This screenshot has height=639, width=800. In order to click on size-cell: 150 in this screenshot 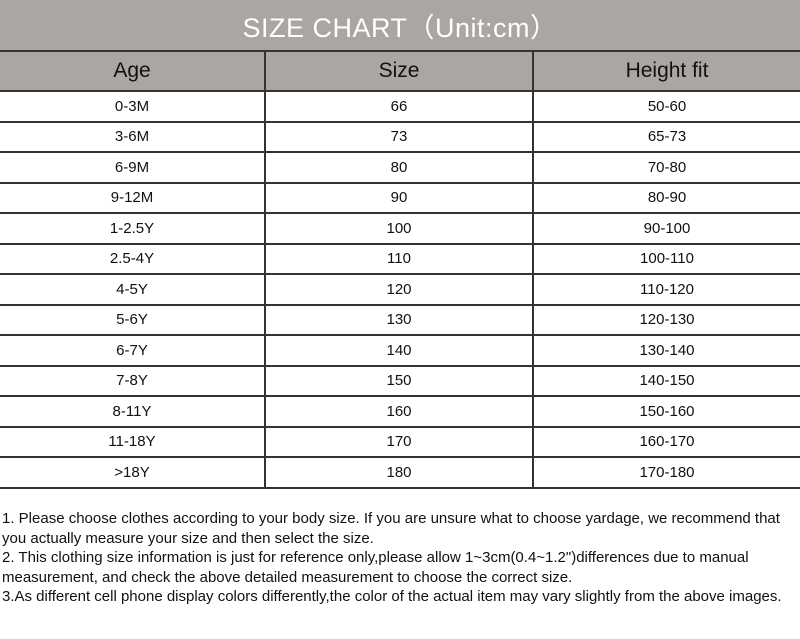, I will do `click(398, 380)`.